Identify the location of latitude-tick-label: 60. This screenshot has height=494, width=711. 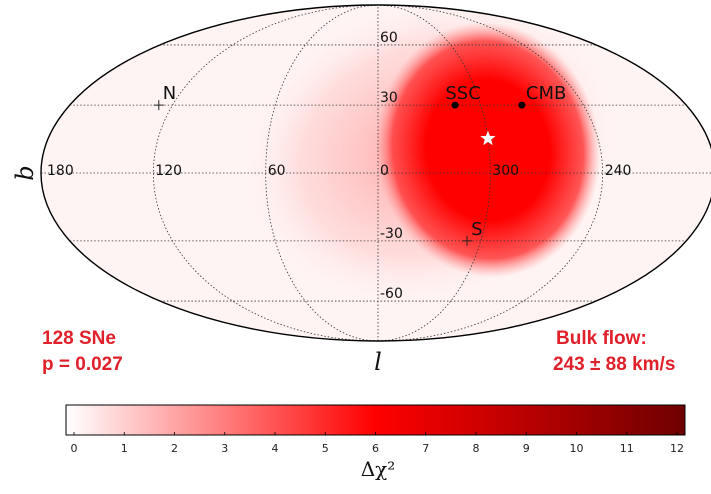
(389, 38).